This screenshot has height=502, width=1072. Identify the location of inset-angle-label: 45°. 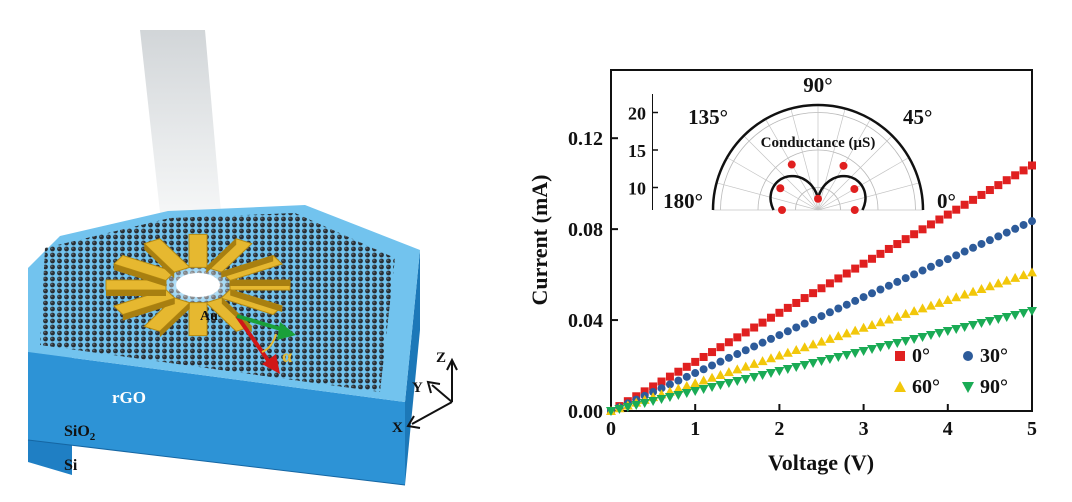
(917, 117).